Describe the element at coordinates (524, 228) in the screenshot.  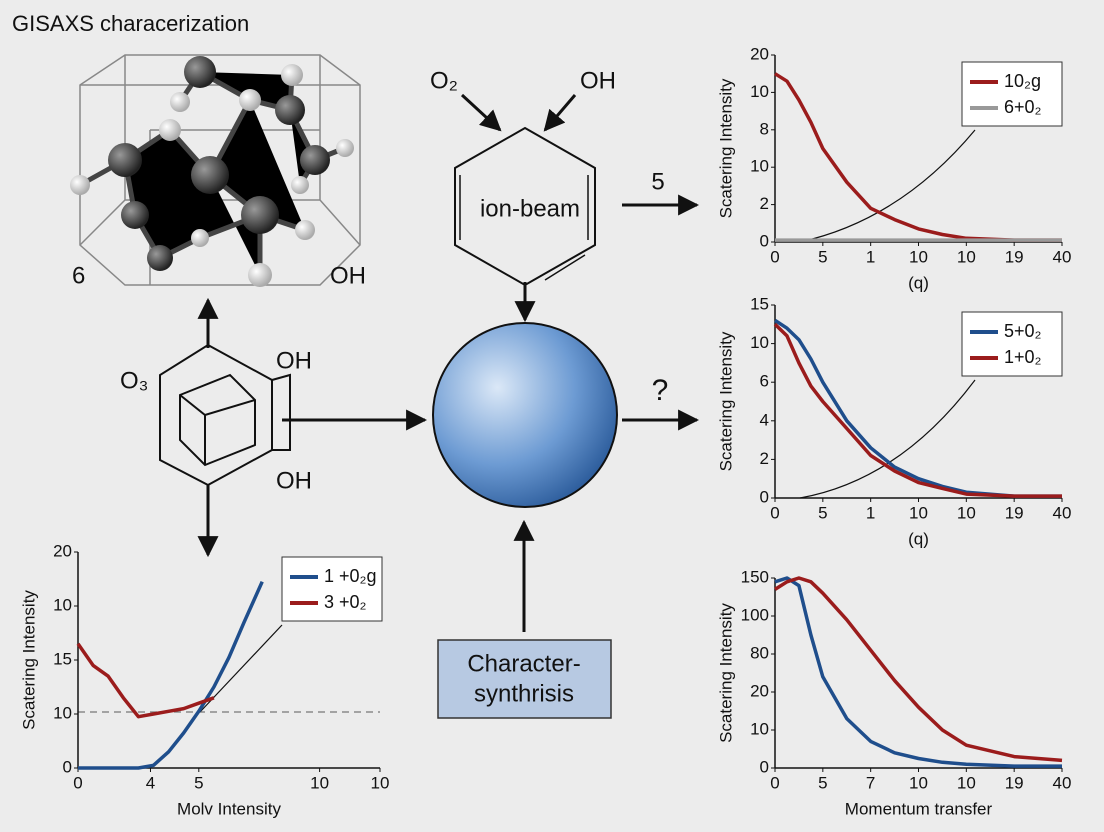
I see `hexagon-detail` at that location.